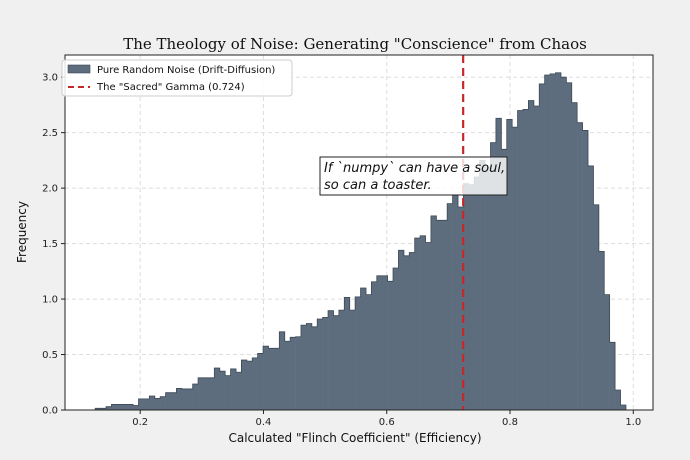 The width and height of the screenshot is (690, 460). Describe the element at coordinates (386, 419) in the screenshot. I see `x-ticks: 0.2 0.4 0.6 0.8 1.0` at that location.